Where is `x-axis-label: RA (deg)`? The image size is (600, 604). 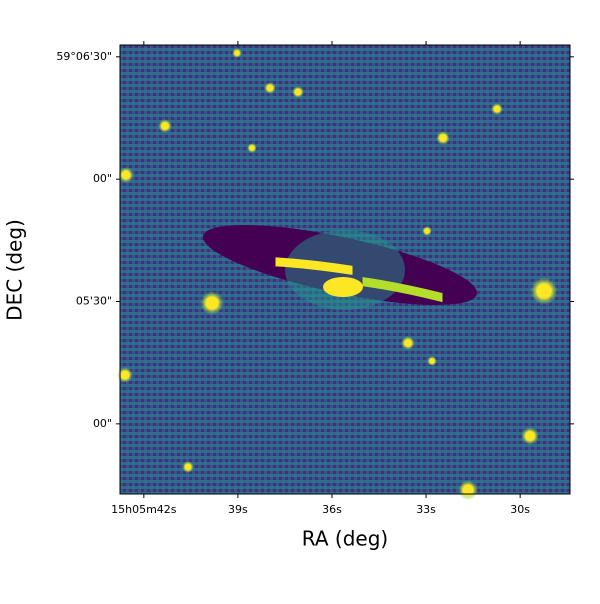
x-axis-label: RA (deg) is located at coordinates (345, 539).